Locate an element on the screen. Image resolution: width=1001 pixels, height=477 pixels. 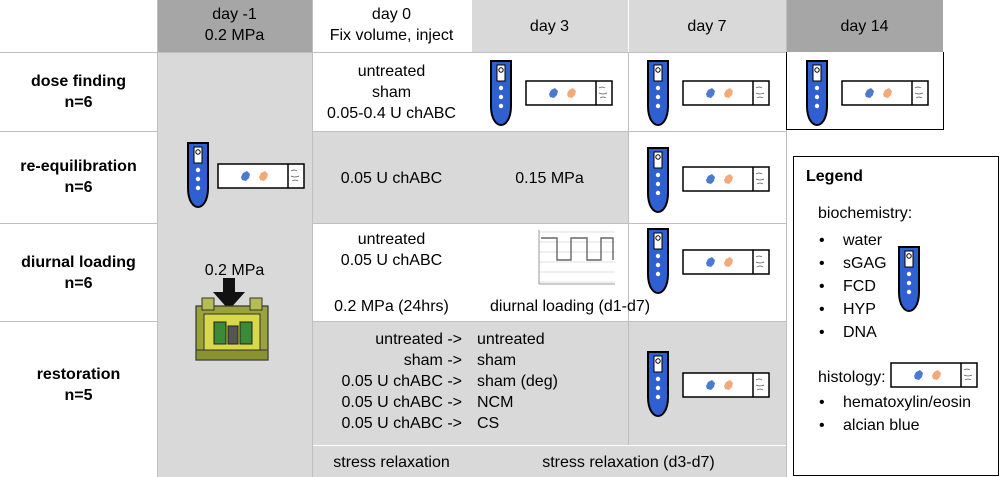
column-day-label: day -1 is located at coordinates (234, 14).